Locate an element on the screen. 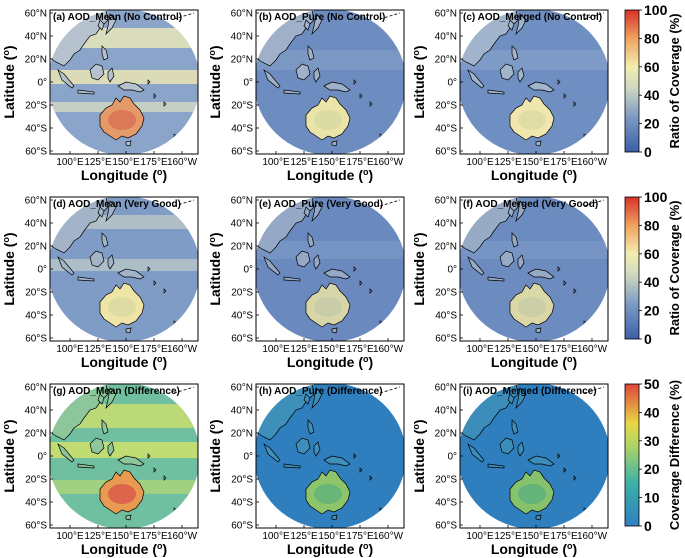 Image resolution: width=685 pixels, height=558 pixels. panel-title: (h) AOD_Pure (Difference) is located at coordinates (321, 391).